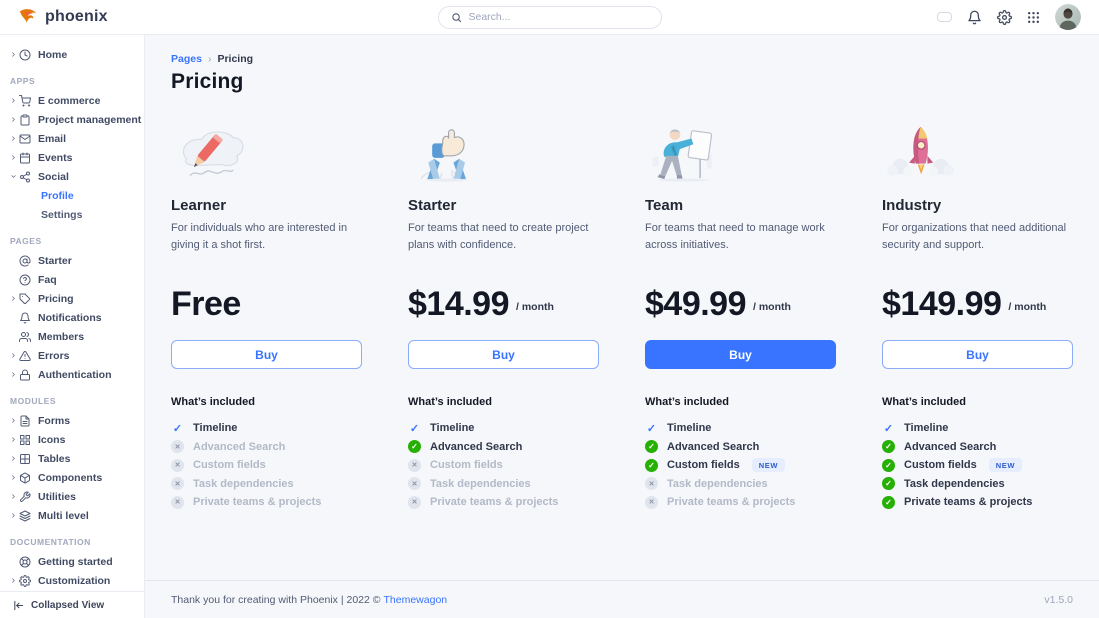 The image size is (1099, 618). What do you see at coordinates (90, 119) in the screenshot?
I see `sidebar-item-label: Project management` at bounding box center [90, 119].